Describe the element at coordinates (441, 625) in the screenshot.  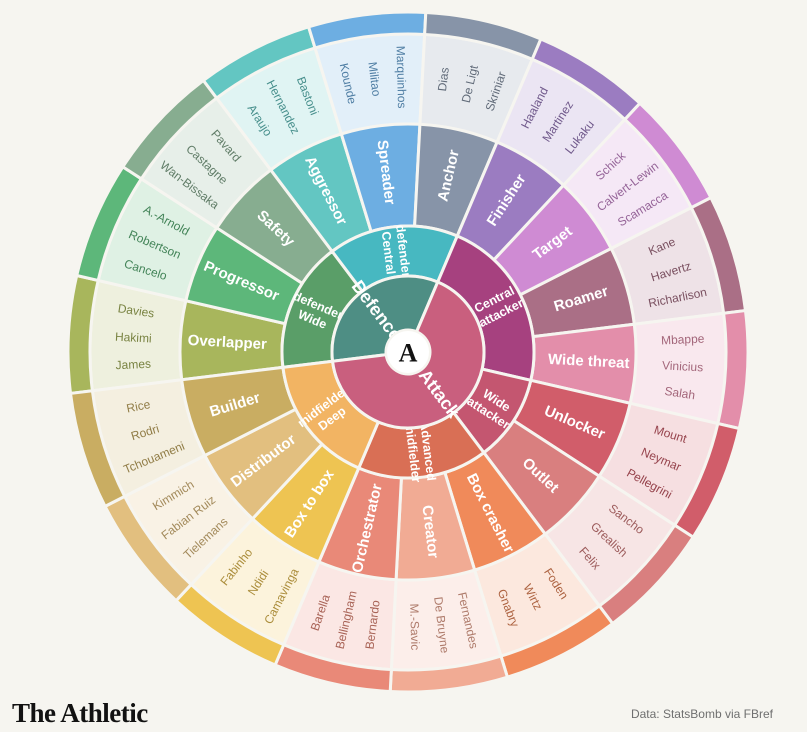
I see `player-name: De Bruyne` at that location.